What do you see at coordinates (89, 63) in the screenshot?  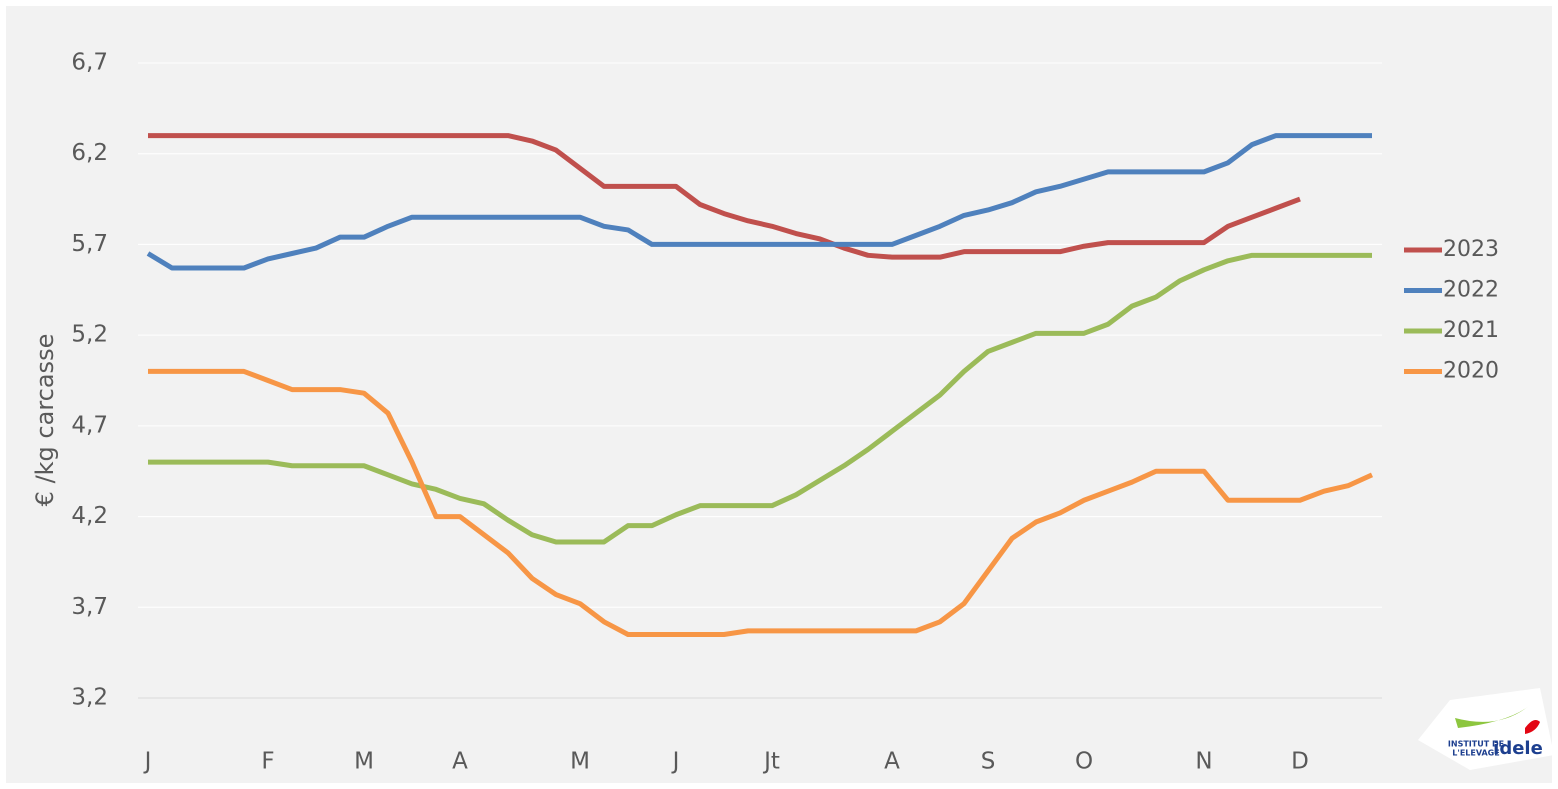 I see `y-tick-label: 6,7` at bounding box center [89, 63].